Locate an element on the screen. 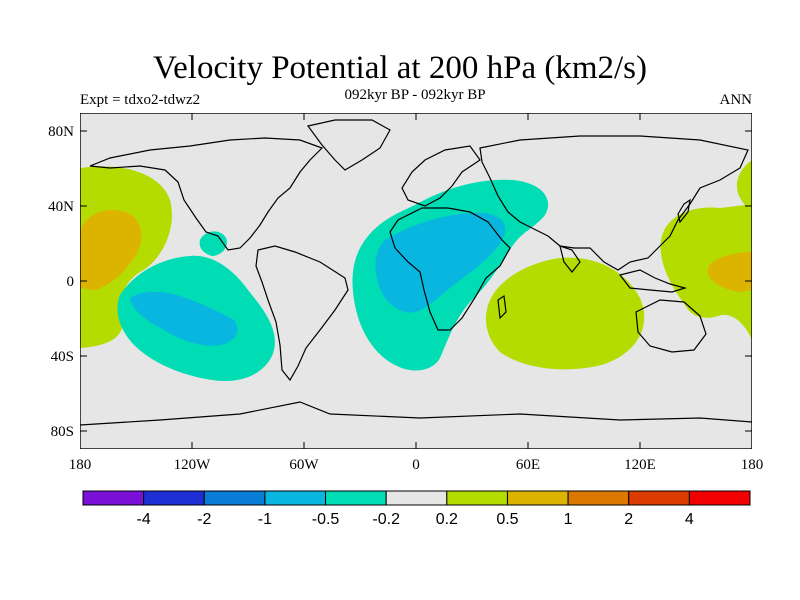 The image size is (800, 600). colorbar-label: -1 is located at coordinates (265, 519).